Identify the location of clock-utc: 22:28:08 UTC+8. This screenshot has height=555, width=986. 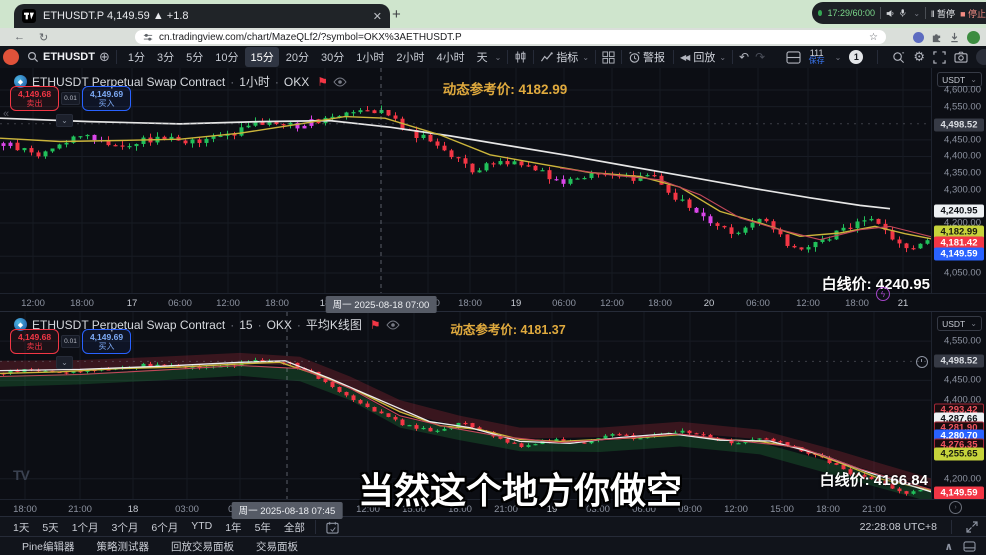
(898, 527).